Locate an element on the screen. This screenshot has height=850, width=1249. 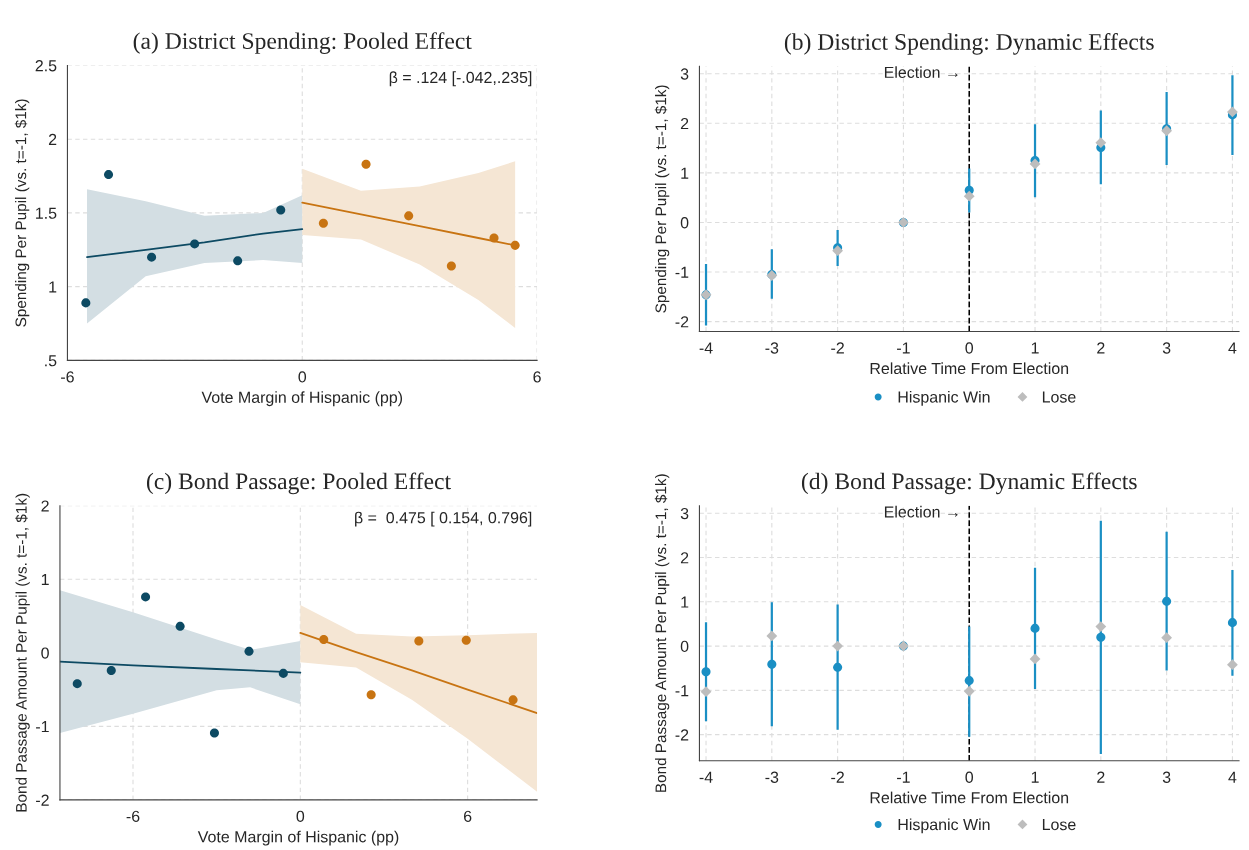
chart-title: (a) District Spending: Pooled Effect is located at coordinates (302, 43).